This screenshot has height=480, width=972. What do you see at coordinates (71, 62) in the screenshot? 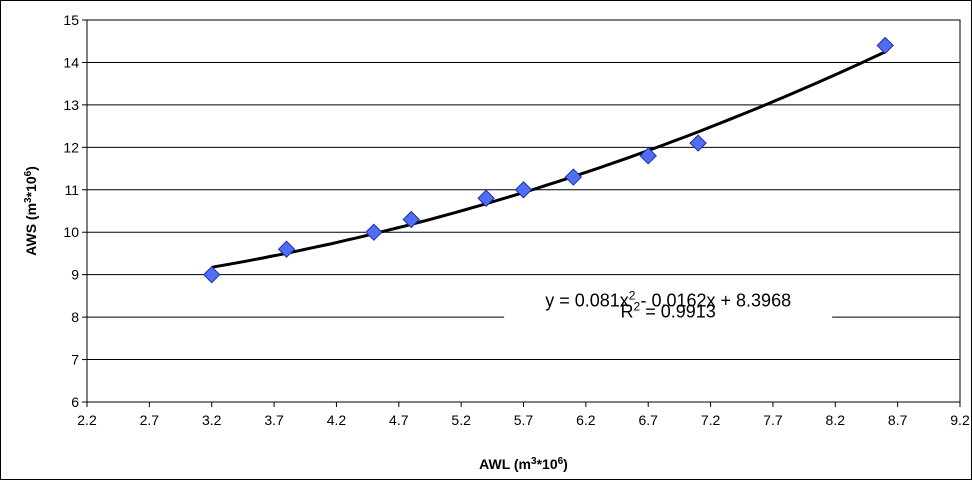
I see `y-tick-label: 14` at bounding box center [71, 62].